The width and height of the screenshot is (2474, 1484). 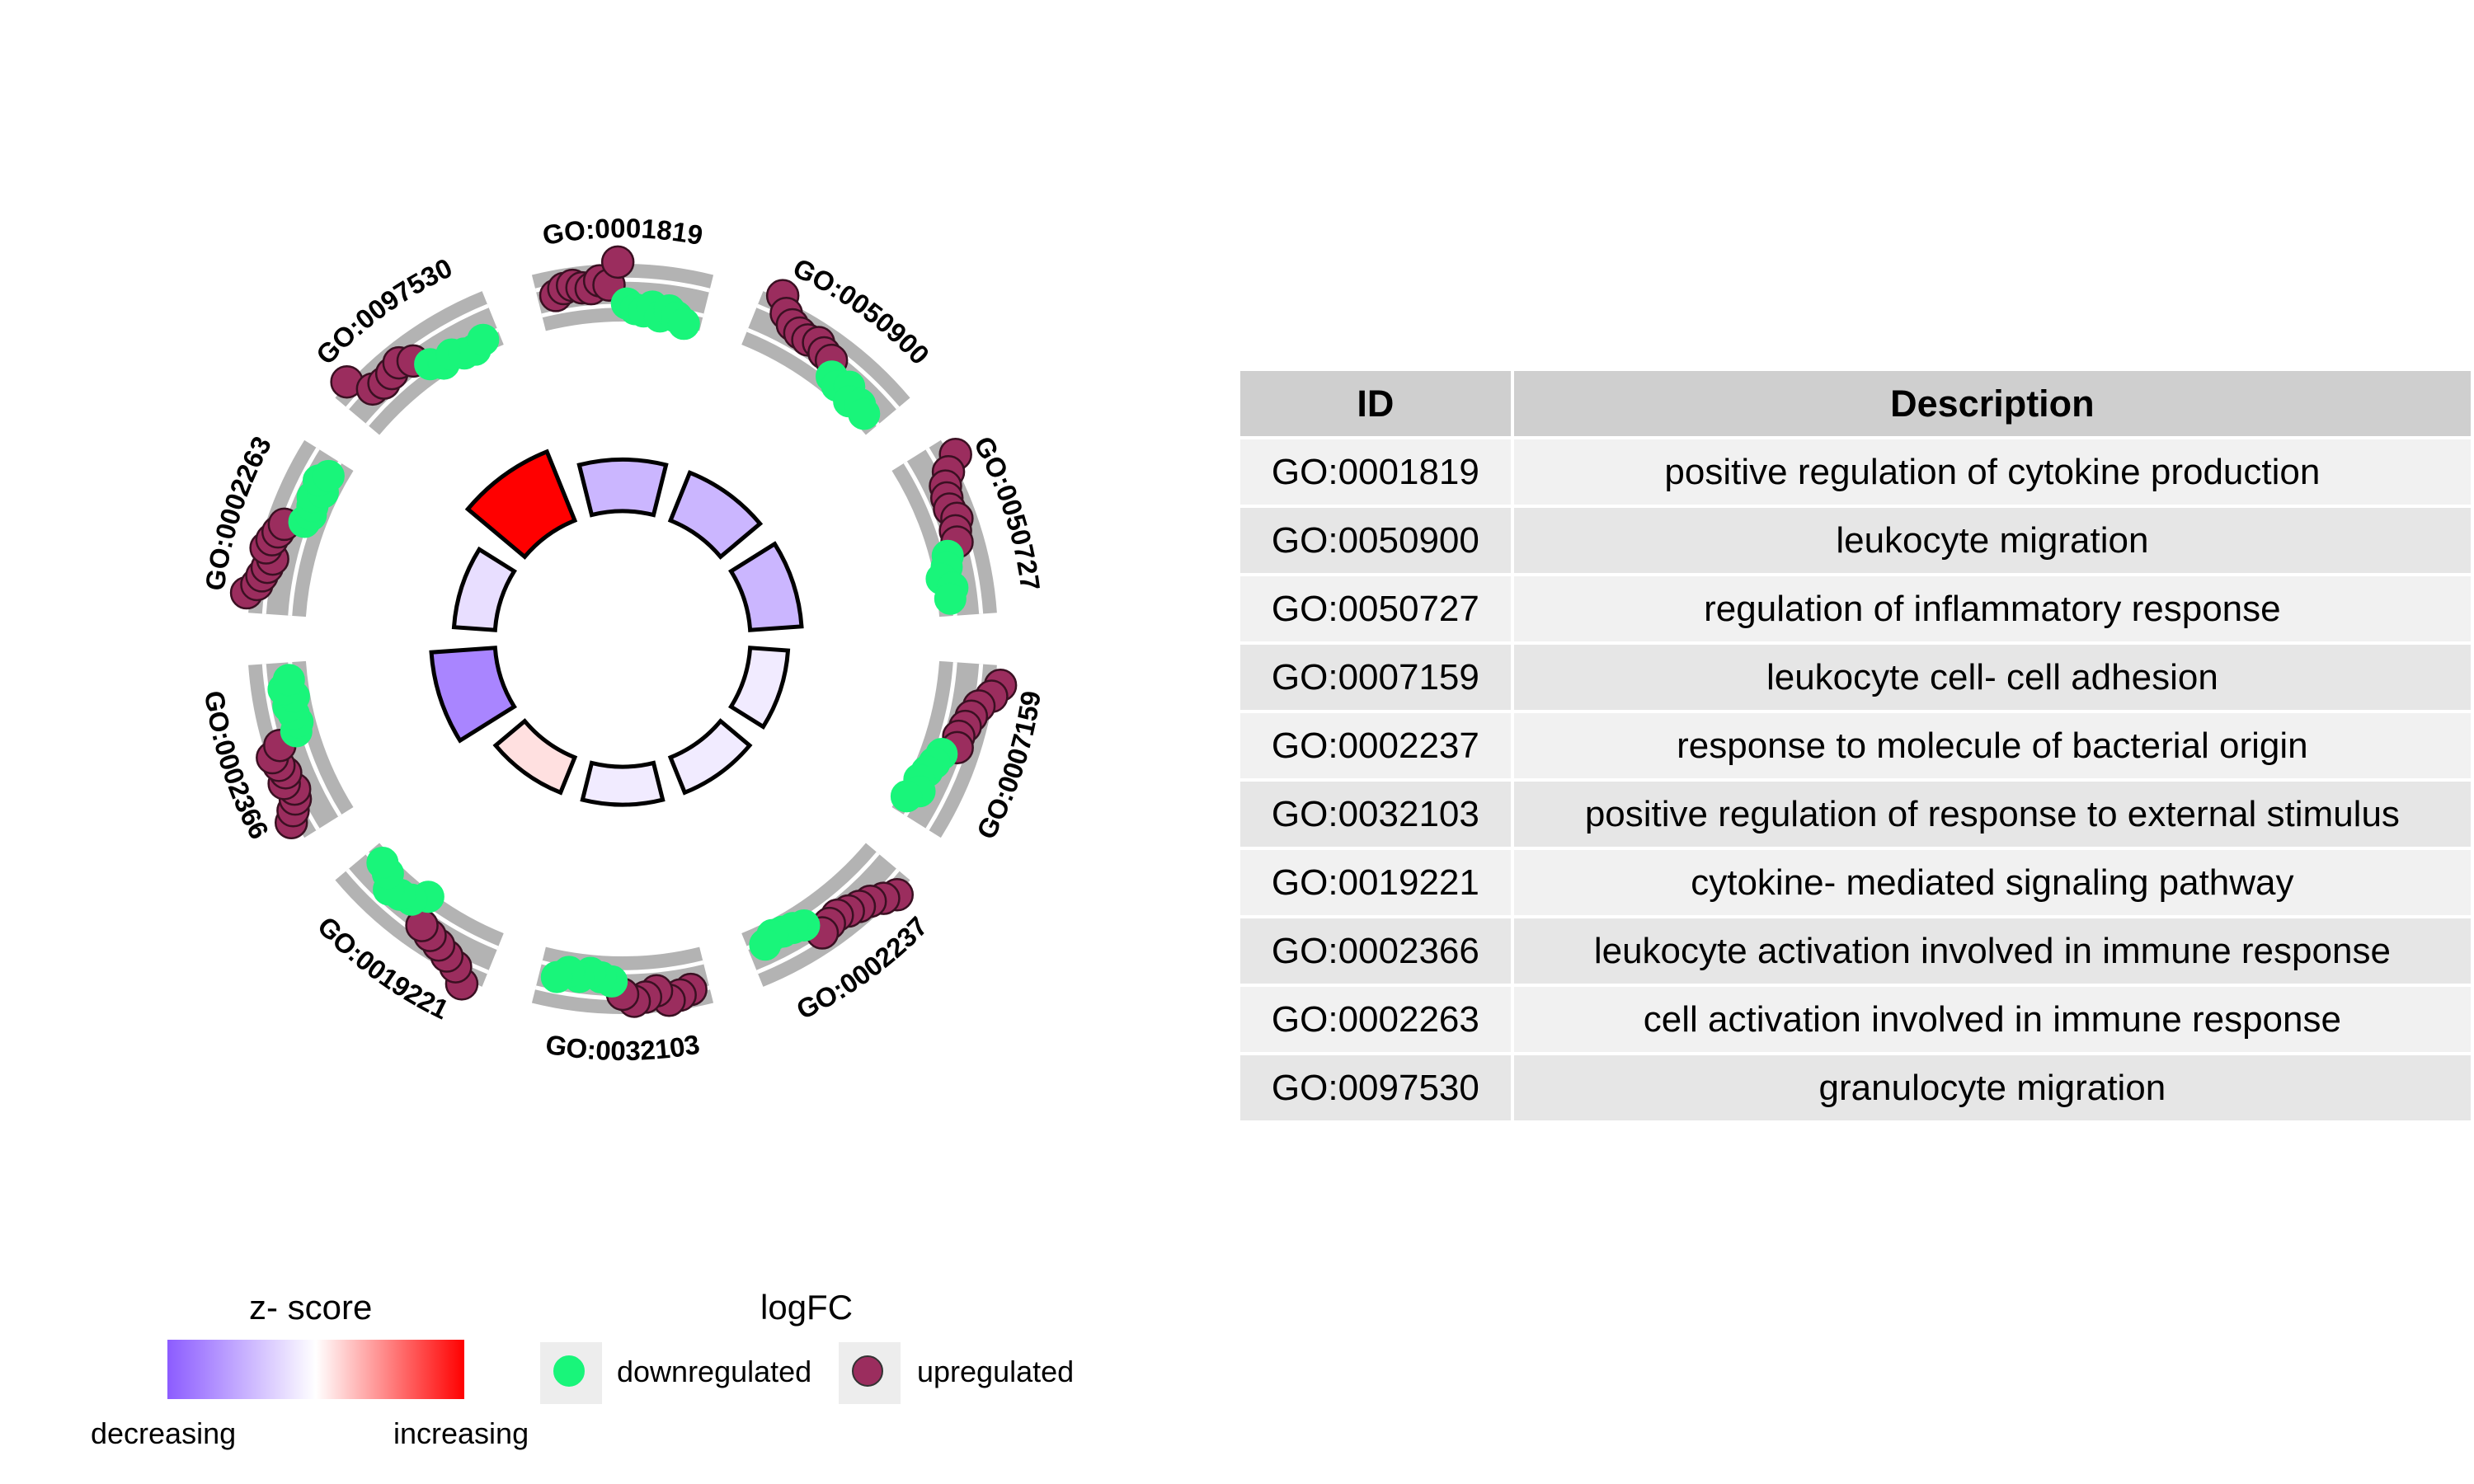 I want to click on table-row: GO:0007159 leukocyte cell- cell adhesion, so click(x=1855, y=677).